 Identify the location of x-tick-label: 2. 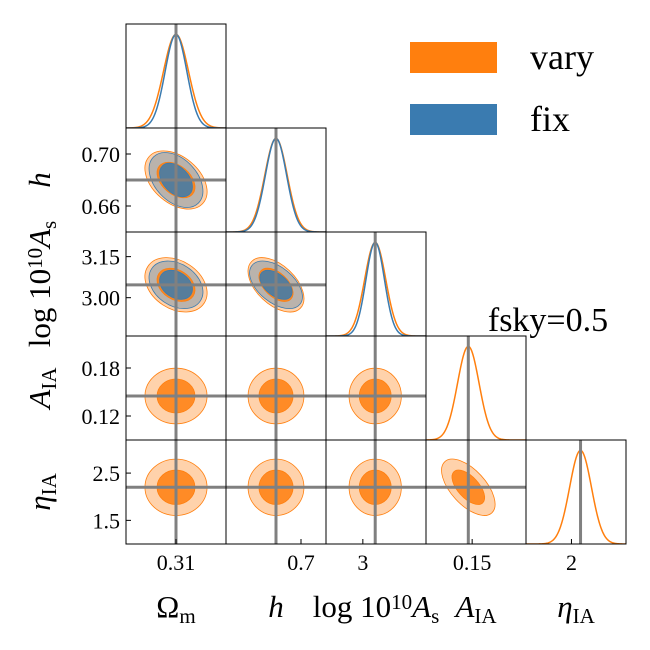
(571, 562).